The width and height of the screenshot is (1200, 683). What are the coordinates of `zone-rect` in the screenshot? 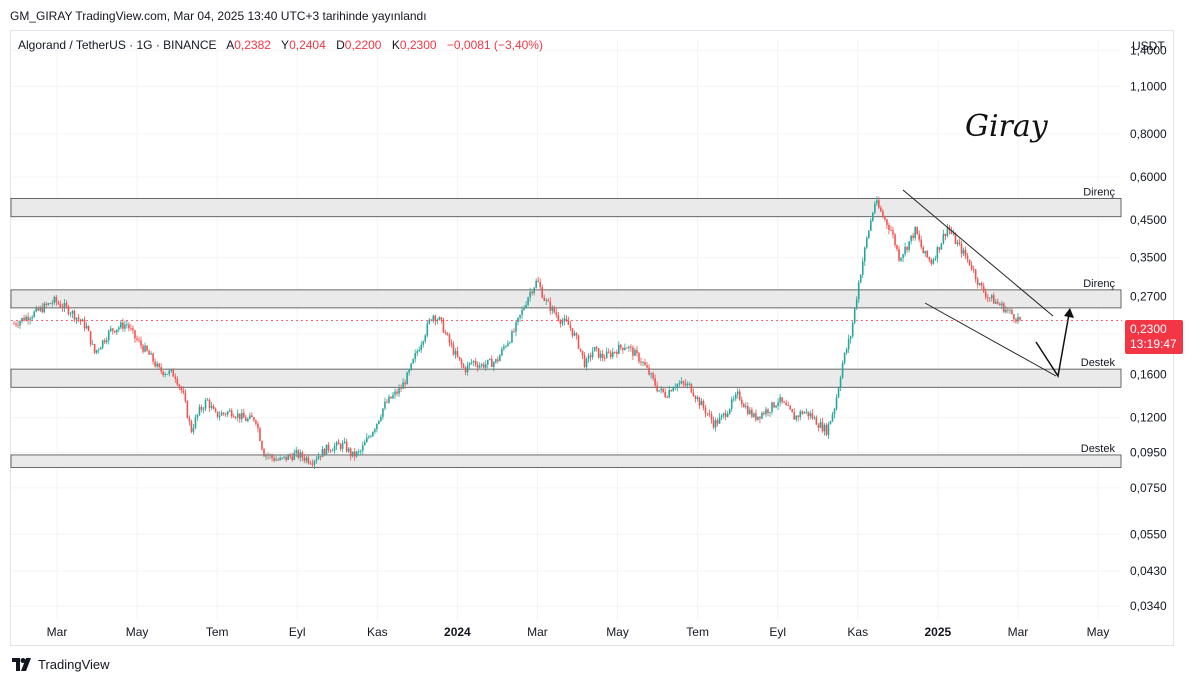 It's located at (566, 378).